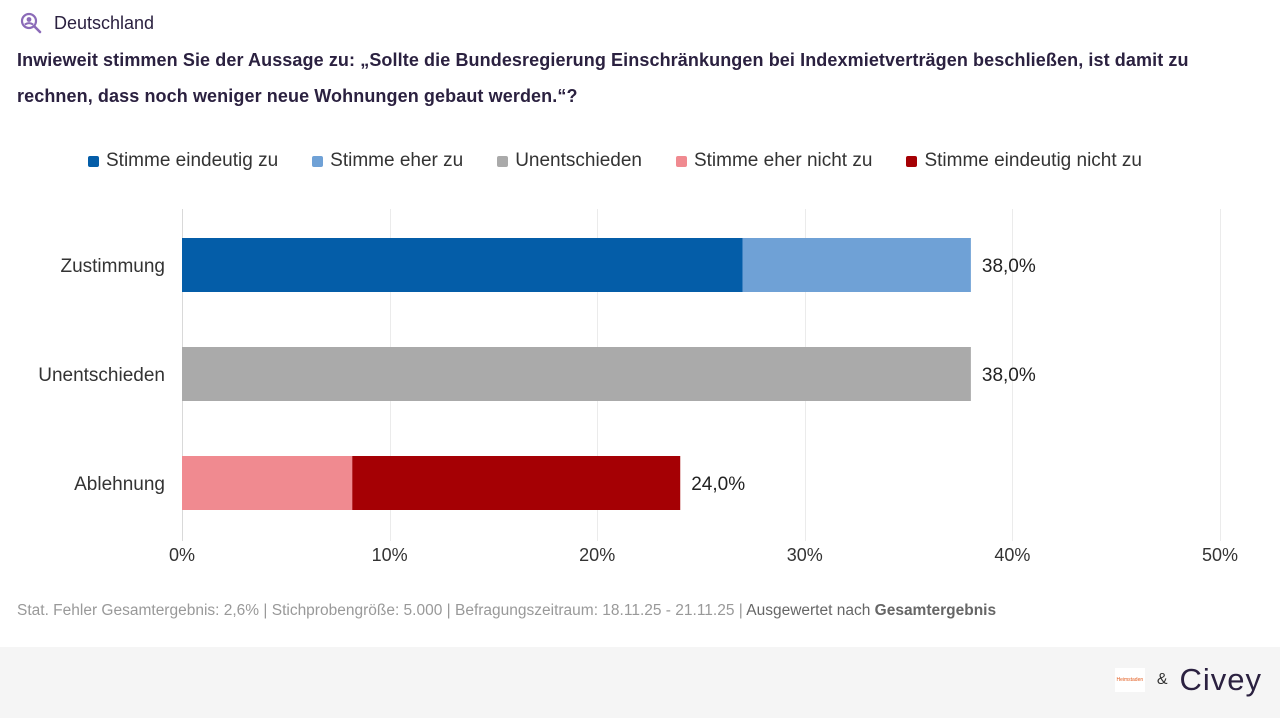  I want to click on heimstaden-logo-text: Heimstaden, so click(1130, 680).